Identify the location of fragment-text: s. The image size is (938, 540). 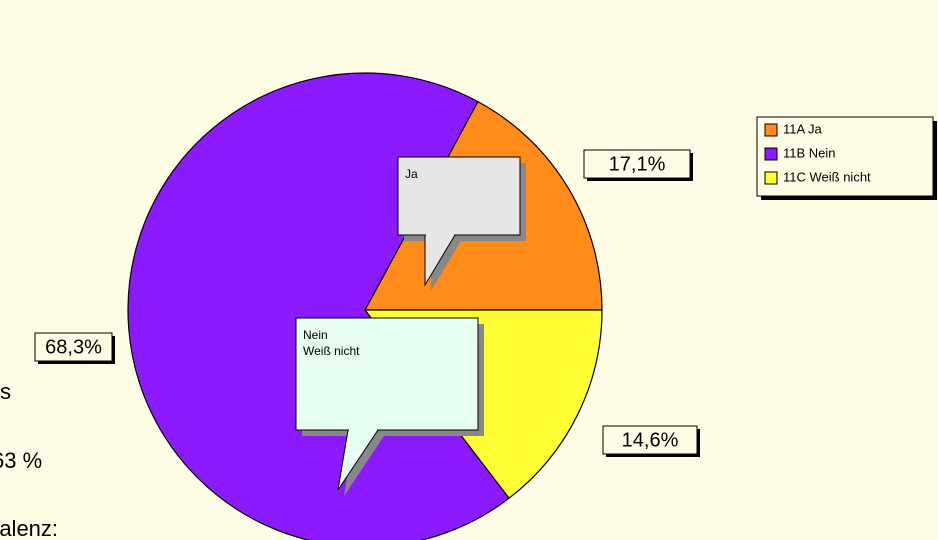
(5, 391).